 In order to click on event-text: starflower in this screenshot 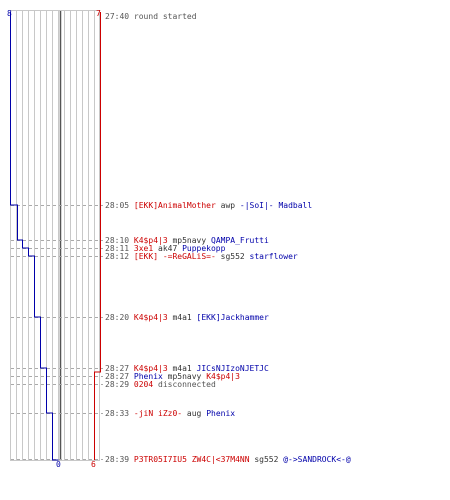, I will do `click(273, 256)`.